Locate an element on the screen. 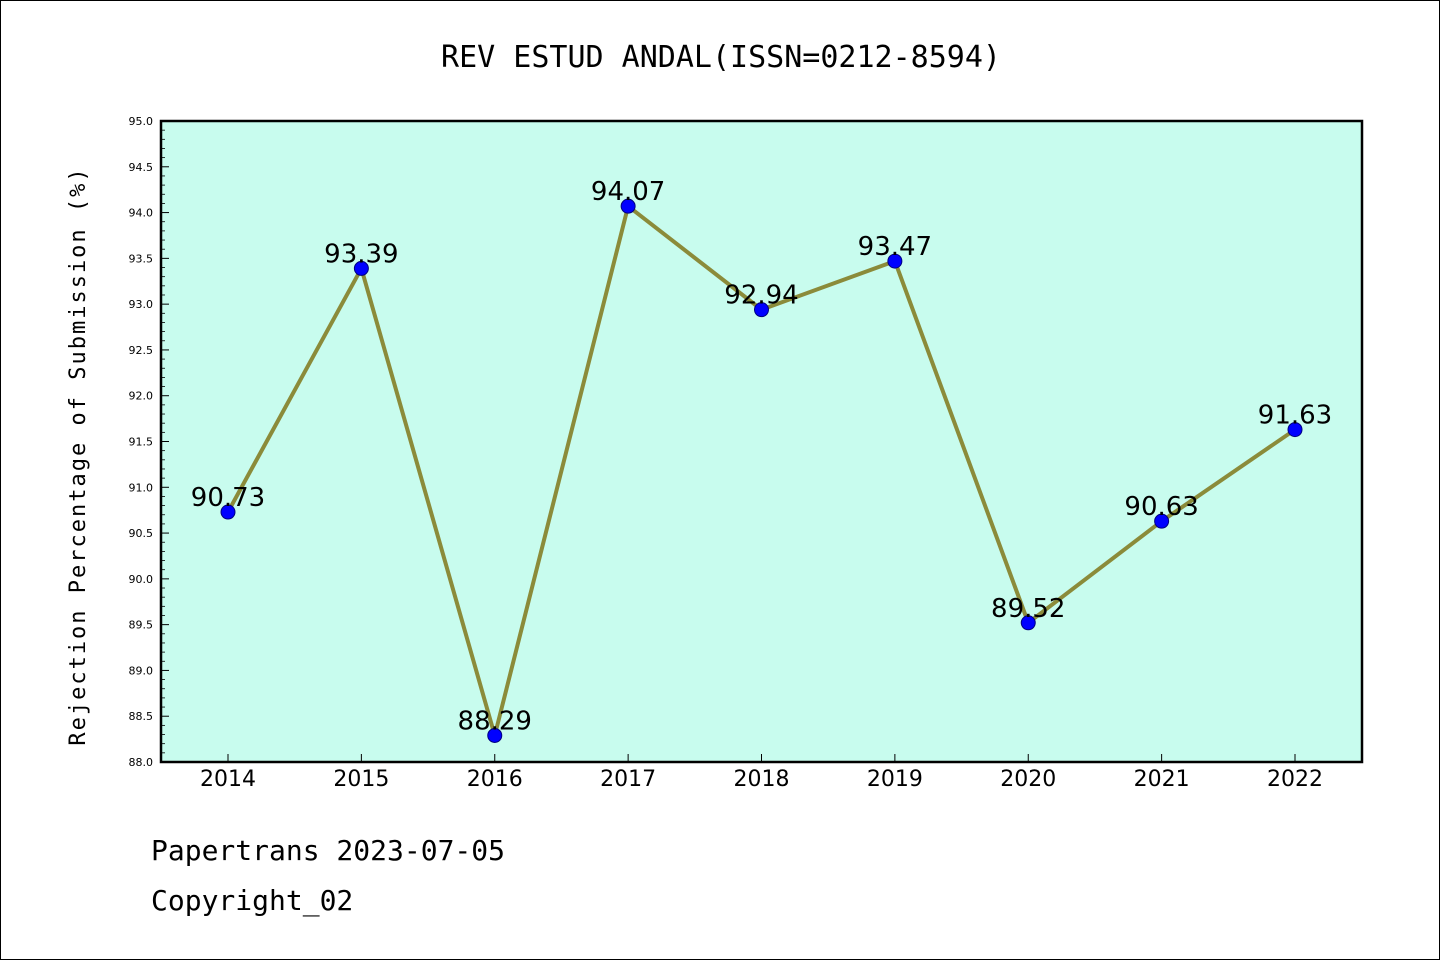 This screenshot has height=961, width=1440. y-tick-label: 91.0 is located at coordinates (141, 487).